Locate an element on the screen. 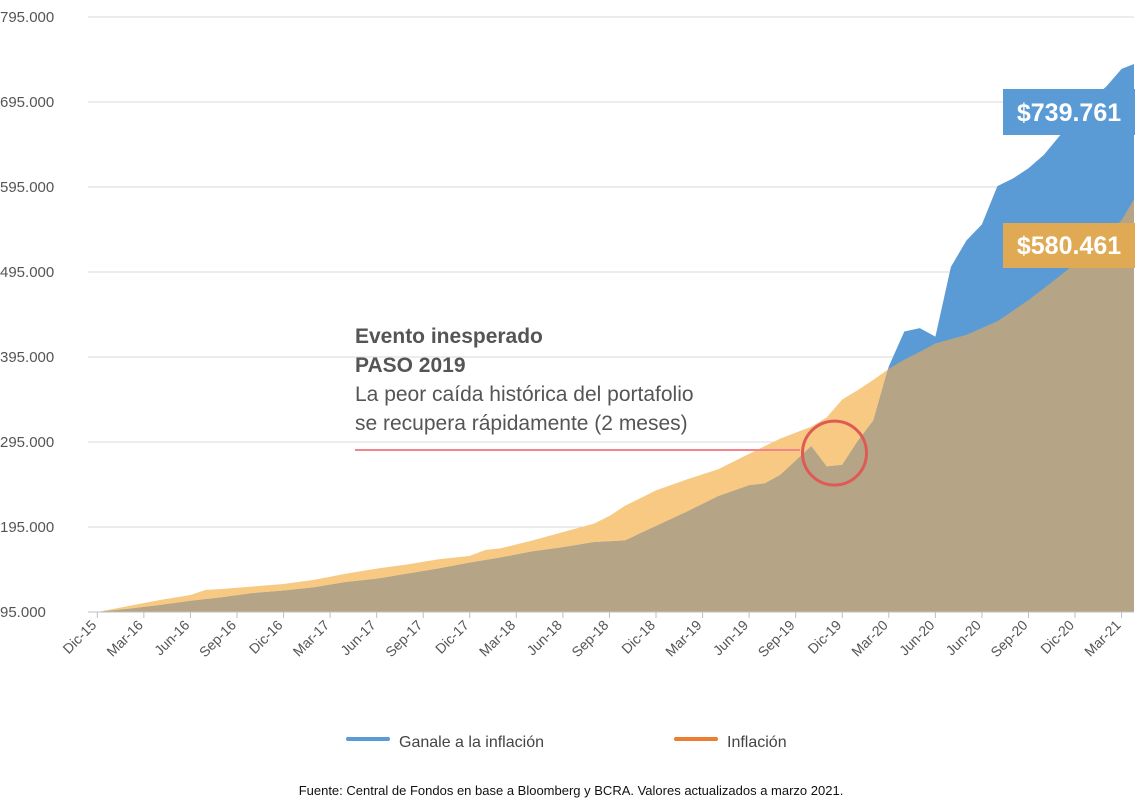 This screenshot has height=800, width=1142. x-tick-label: Dic-20 is located at coordinates (1057, 637).